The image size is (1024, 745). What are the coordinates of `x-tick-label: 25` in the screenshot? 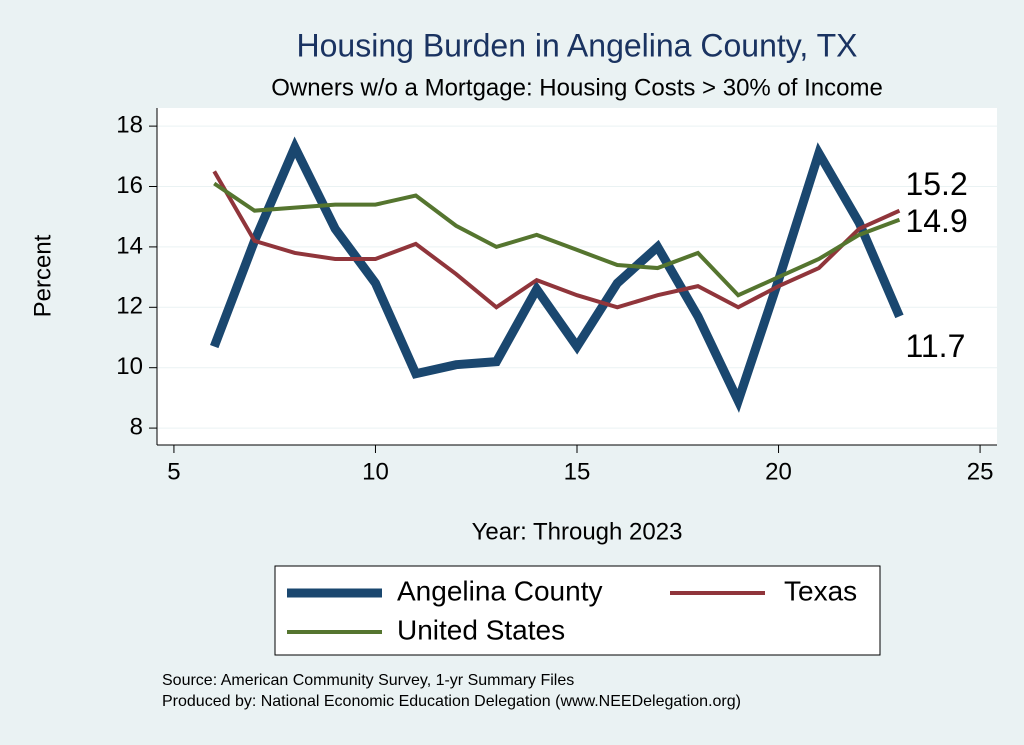 It's located at (980, 471).